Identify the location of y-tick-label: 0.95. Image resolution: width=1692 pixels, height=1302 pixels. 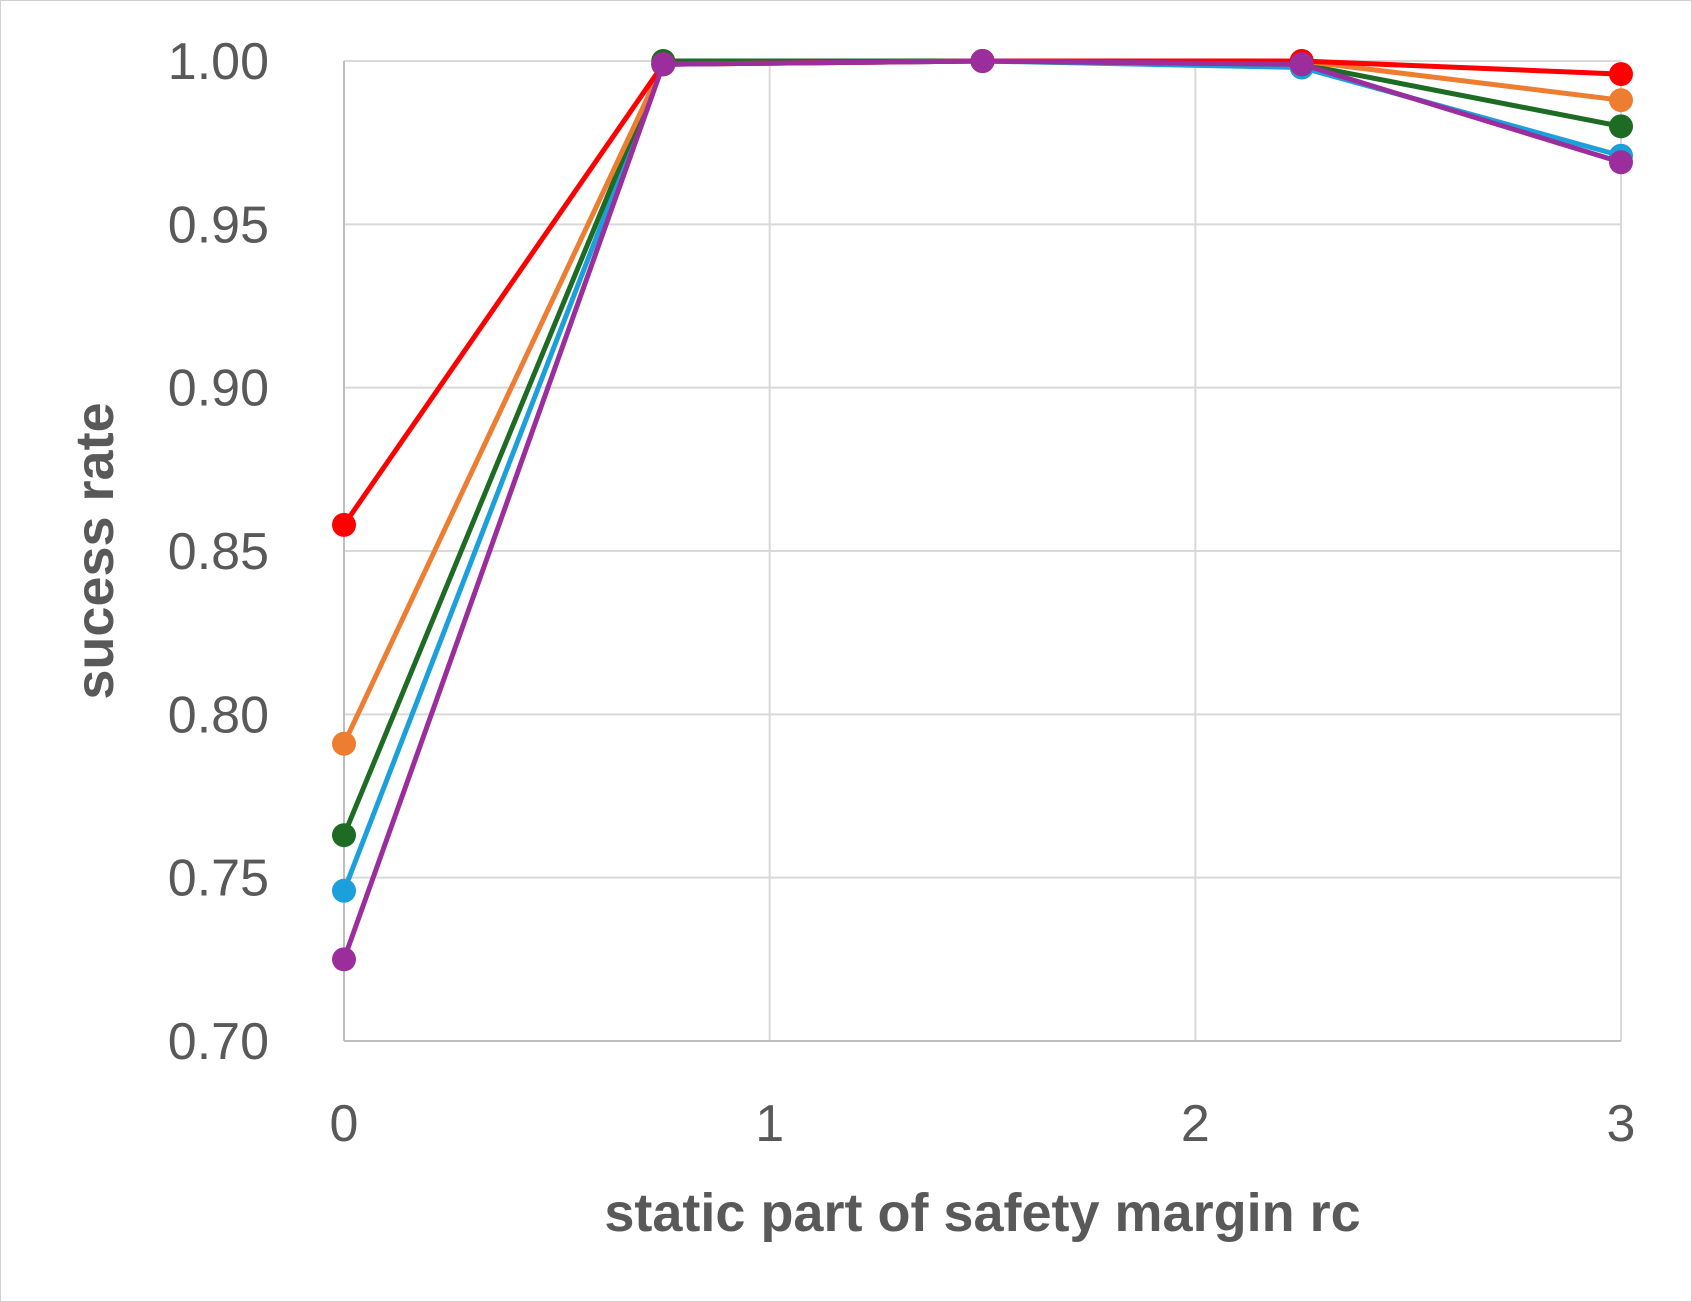
(218, 225).